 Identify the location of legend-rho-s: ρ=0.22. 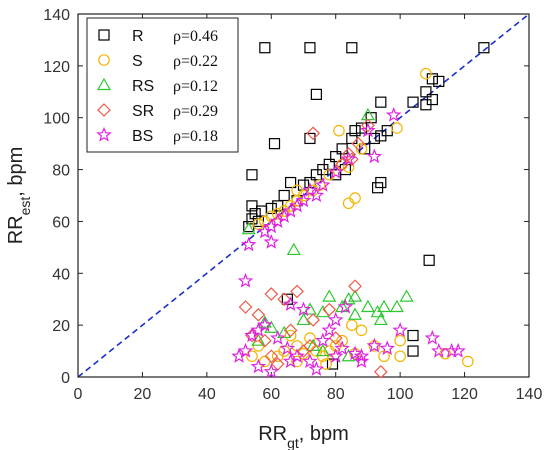
(195, 61).